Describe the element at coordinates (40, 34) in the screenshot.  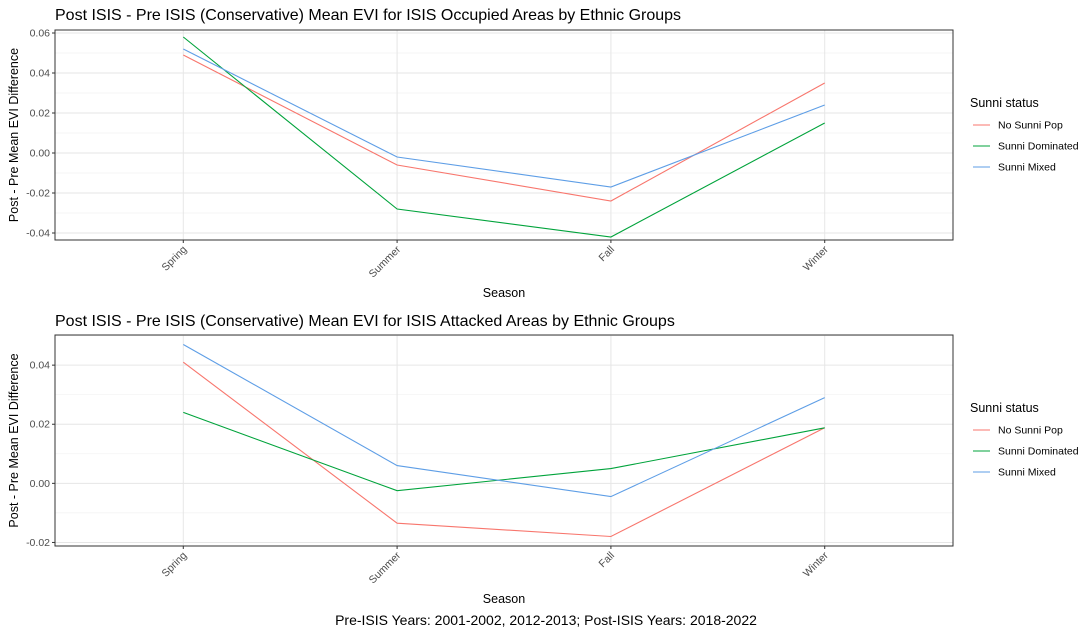
I see `y-tick-label: 0.06` at that location.